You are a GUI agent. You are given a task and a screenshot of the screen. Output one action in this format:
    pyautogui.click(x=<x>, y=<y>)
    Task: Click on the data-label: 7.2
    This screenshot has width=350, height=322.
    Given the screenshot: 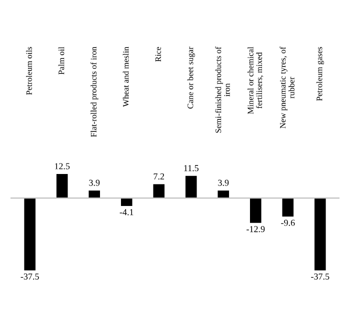 What is the action you would take?
    pyautogui.click(x=159, y=176)
    